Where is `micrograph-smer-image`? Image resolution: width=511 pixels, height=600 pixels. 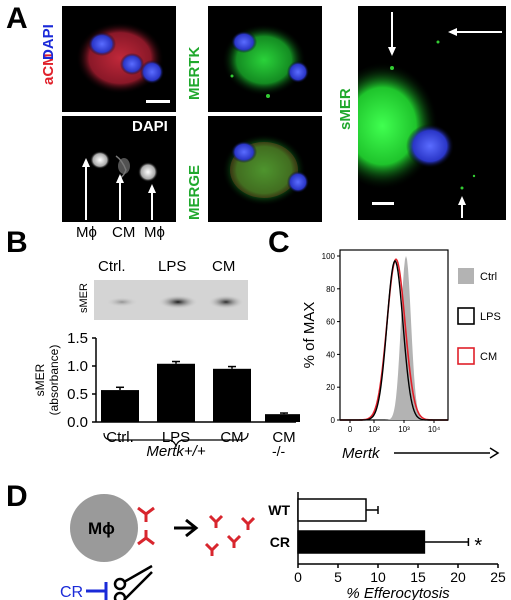
micrograph-smer-image is located at coordinates (417, 115).